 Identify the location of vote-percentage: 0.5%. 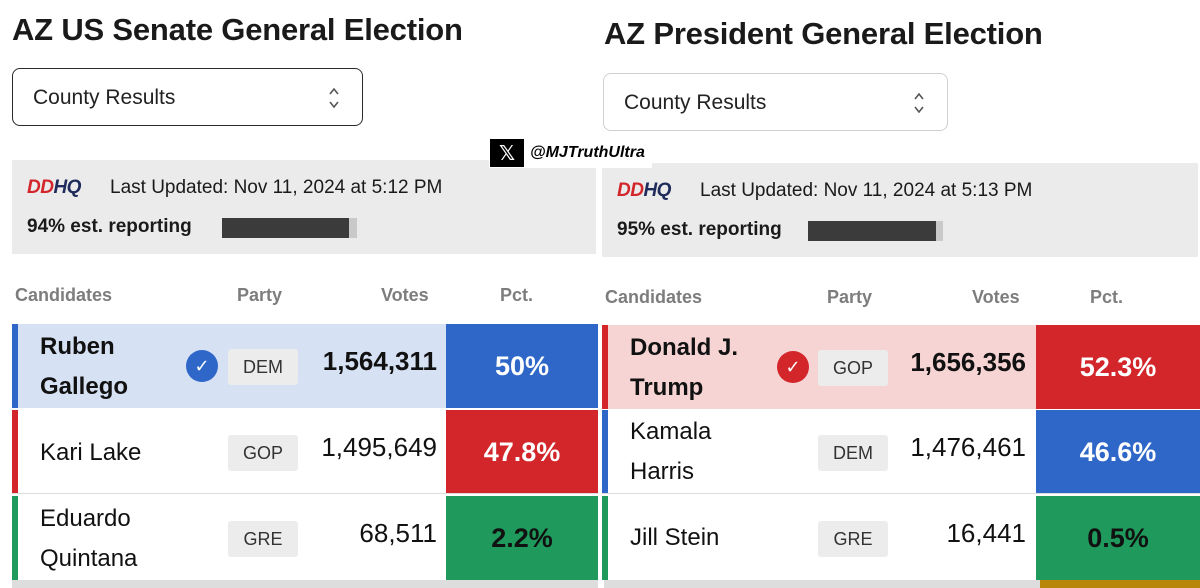
(1118, 538).